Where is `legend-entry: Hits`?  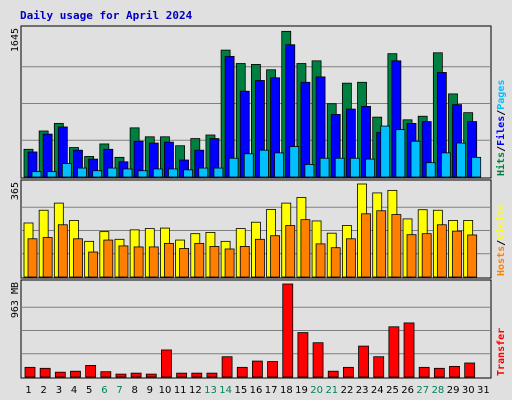 legend-entry: Hits is located at coordinates (501, 164).